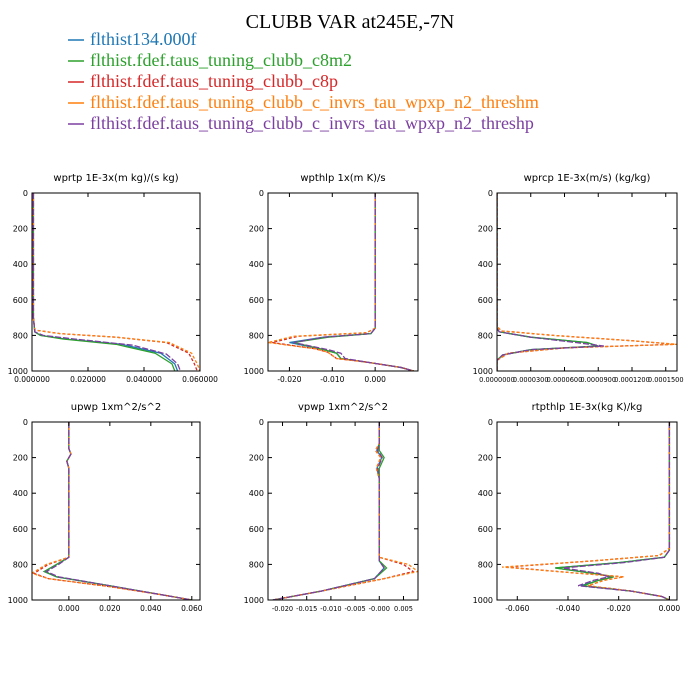 The image size is (700, 700). Describe the element at coordinates (587, 178) in the screenshot. I see `panel-title: wprcp 1E-3x(m/s) (kg/kg)` at that location.